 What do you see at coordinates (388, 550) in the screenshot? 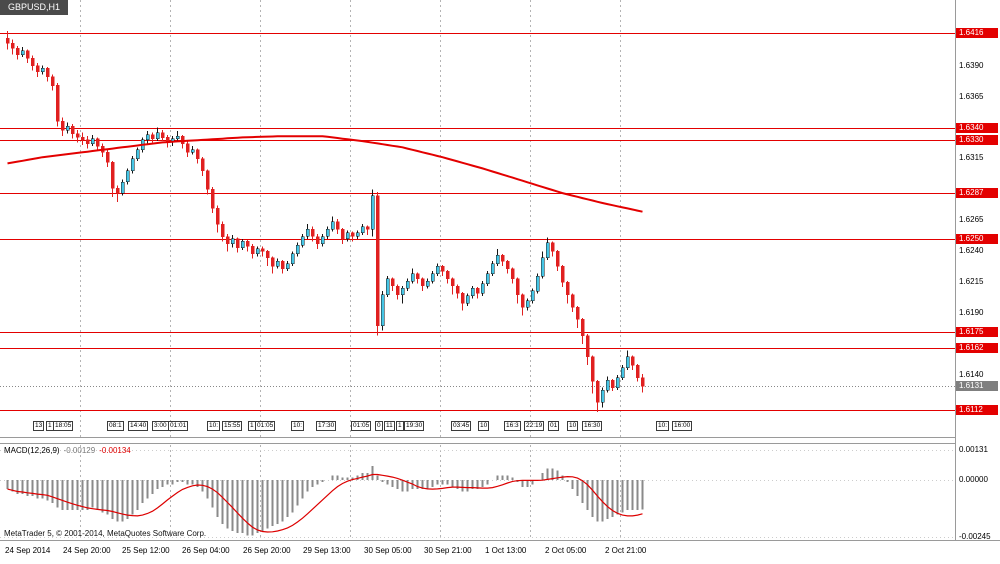
I see `time-axis-label: 30 Sep 05:00` at bounding box center [388, 550].